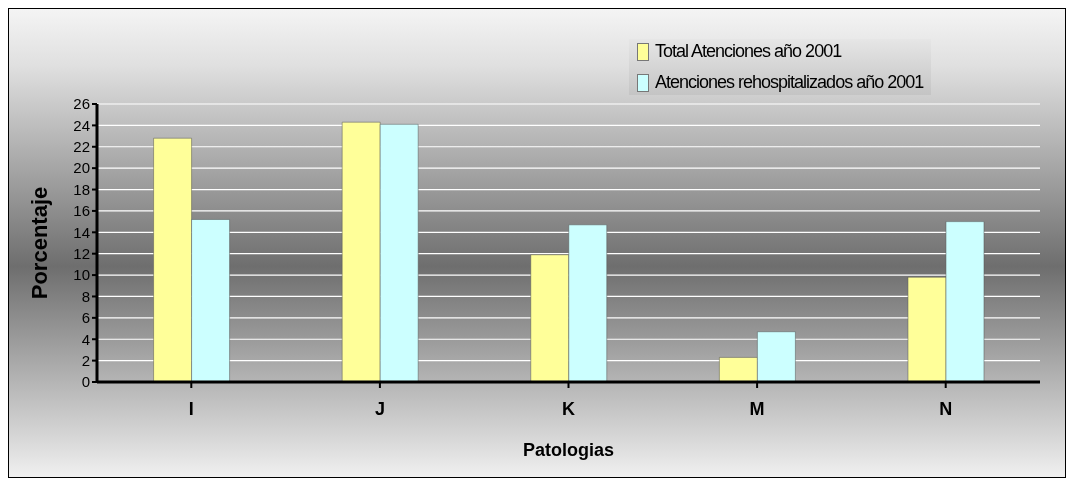 The image size is (1073, 485). Describe the element at coordinates (81, 147) in the screenshot. I see `y-tick-label: 22` at that location.